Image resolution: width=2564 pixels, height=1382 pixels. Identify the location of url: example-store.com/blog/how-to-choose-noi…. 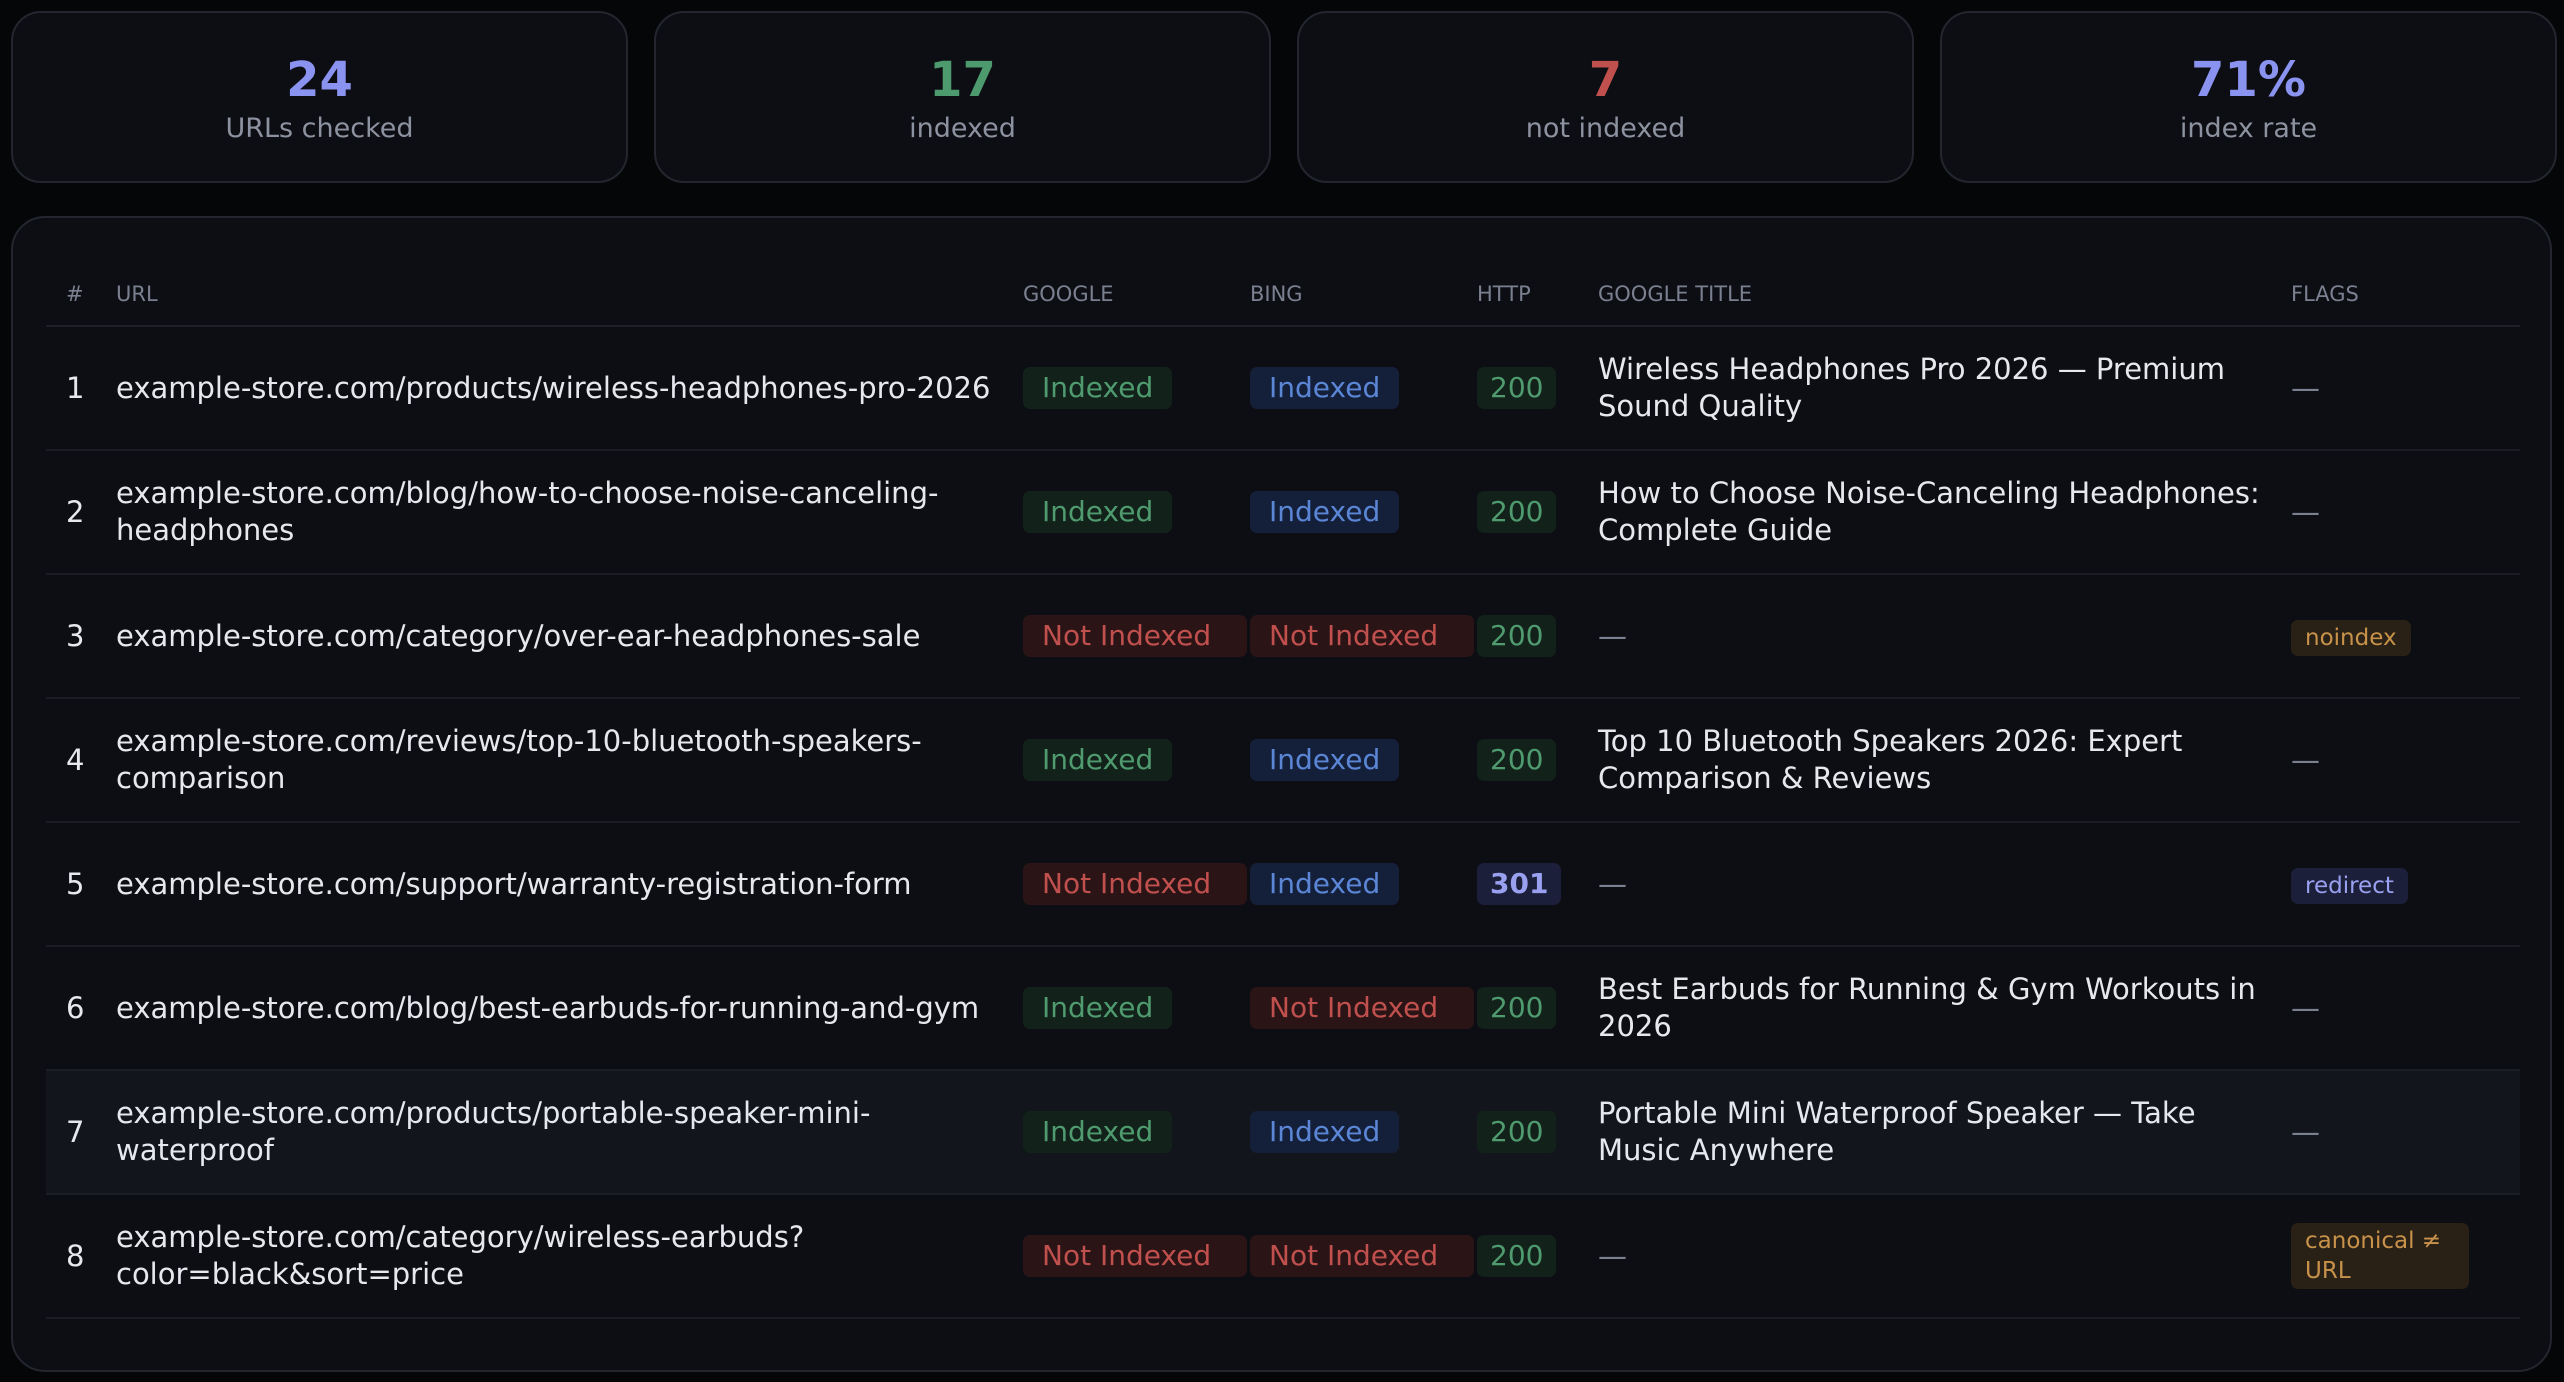
(569, 512).